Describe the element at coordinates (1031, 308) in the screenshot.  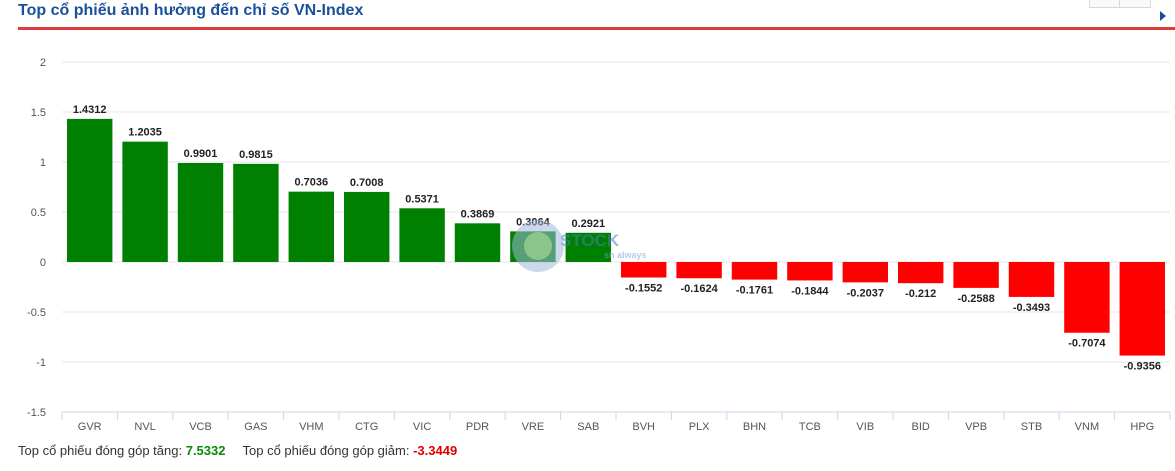
I see `data-label: -0.3493` at that location.